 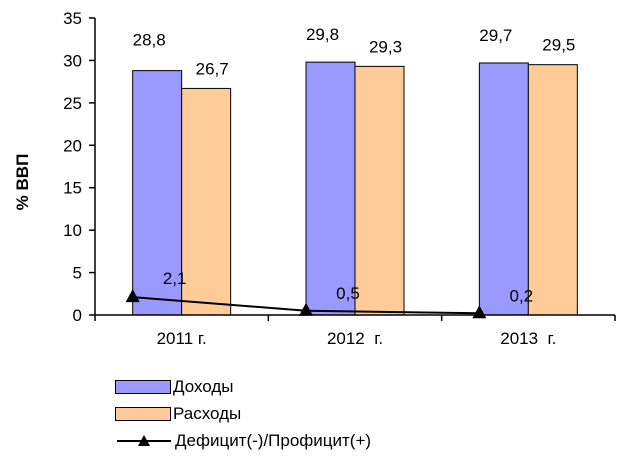 What do you see at coordinates (72, 188) in the screenshot?
I see `y-tick-label: 15` at bounding box center [72, 188].